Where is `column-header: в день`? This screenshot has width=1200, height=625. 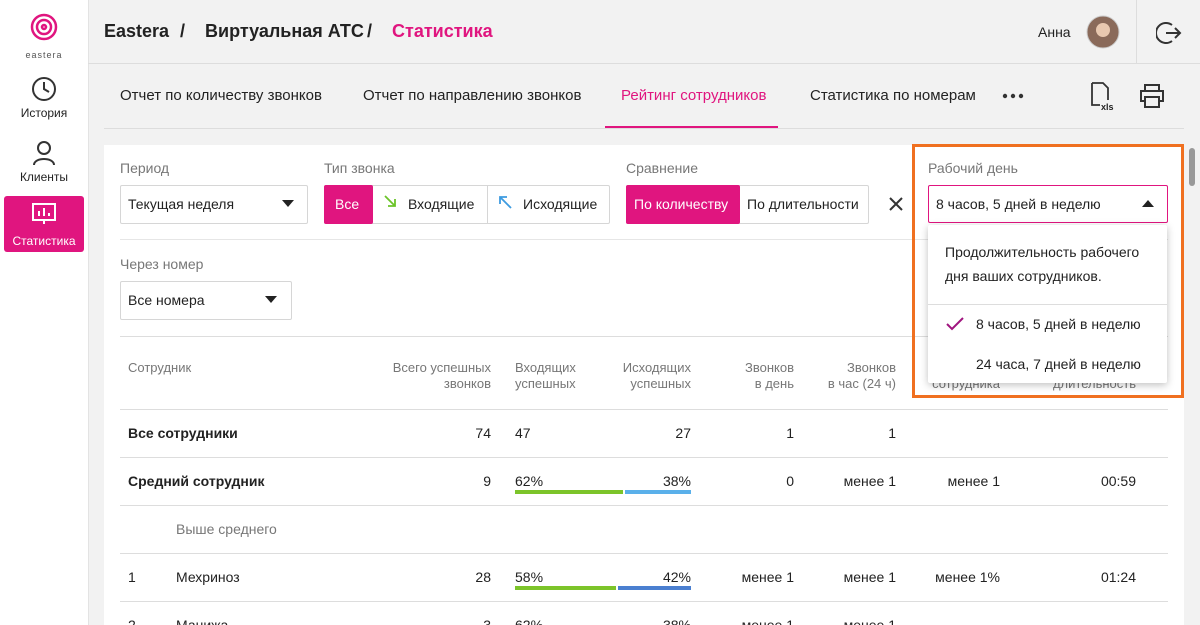
column-header: в день is located at coordinates (774, 383).